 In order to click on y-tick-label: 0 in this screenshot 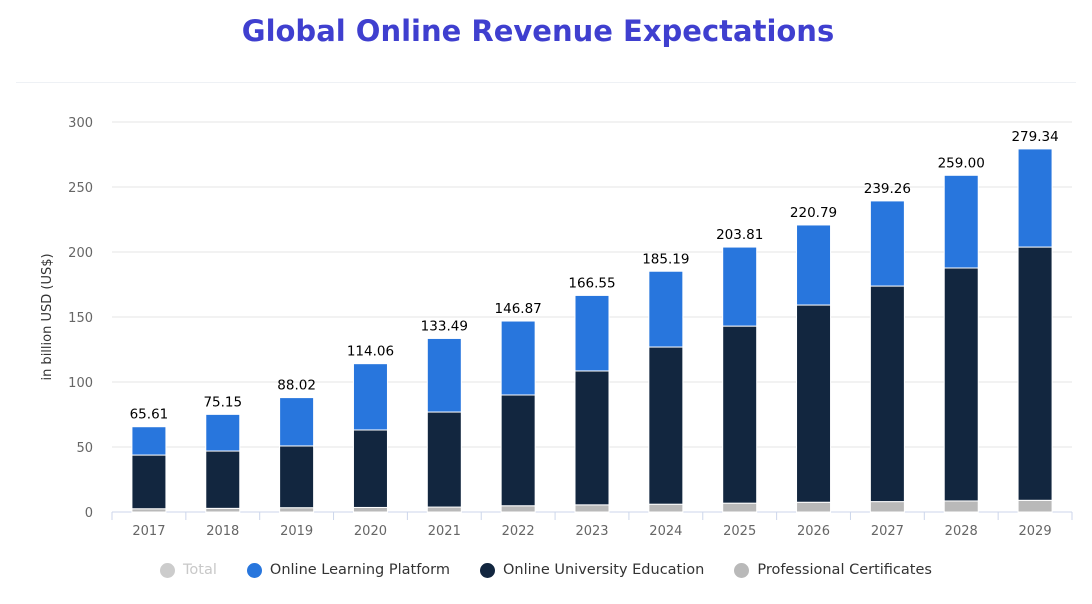, I will do `click(89, 513)`.